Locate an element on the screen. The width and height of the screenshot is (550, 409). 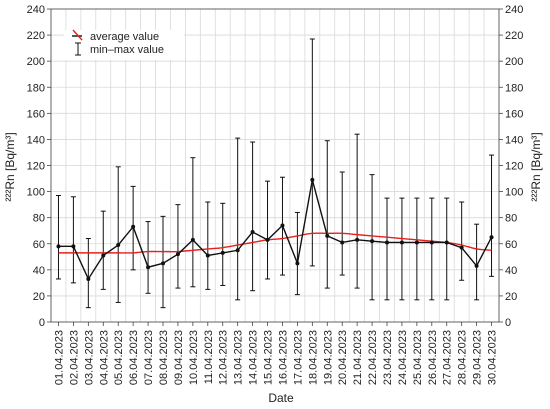
y-axis-left-label: ²²²Rn [Bq/m³] is located at coordinates (10, 166).